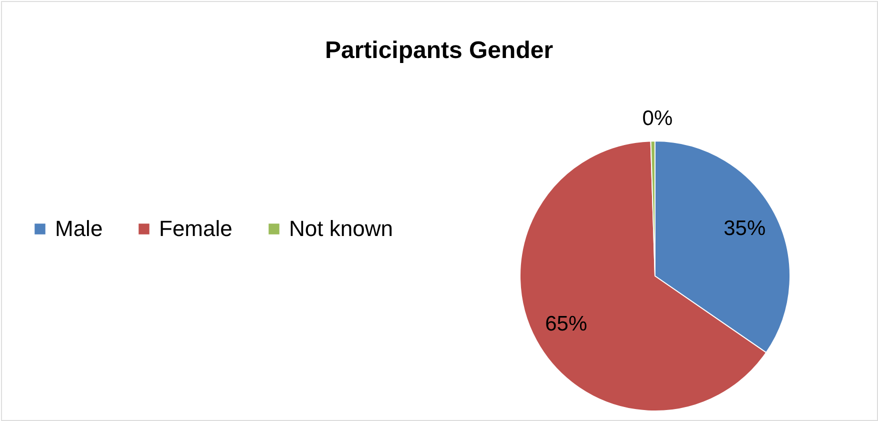  I want to click on legend-label: Female, so click(195, 228).